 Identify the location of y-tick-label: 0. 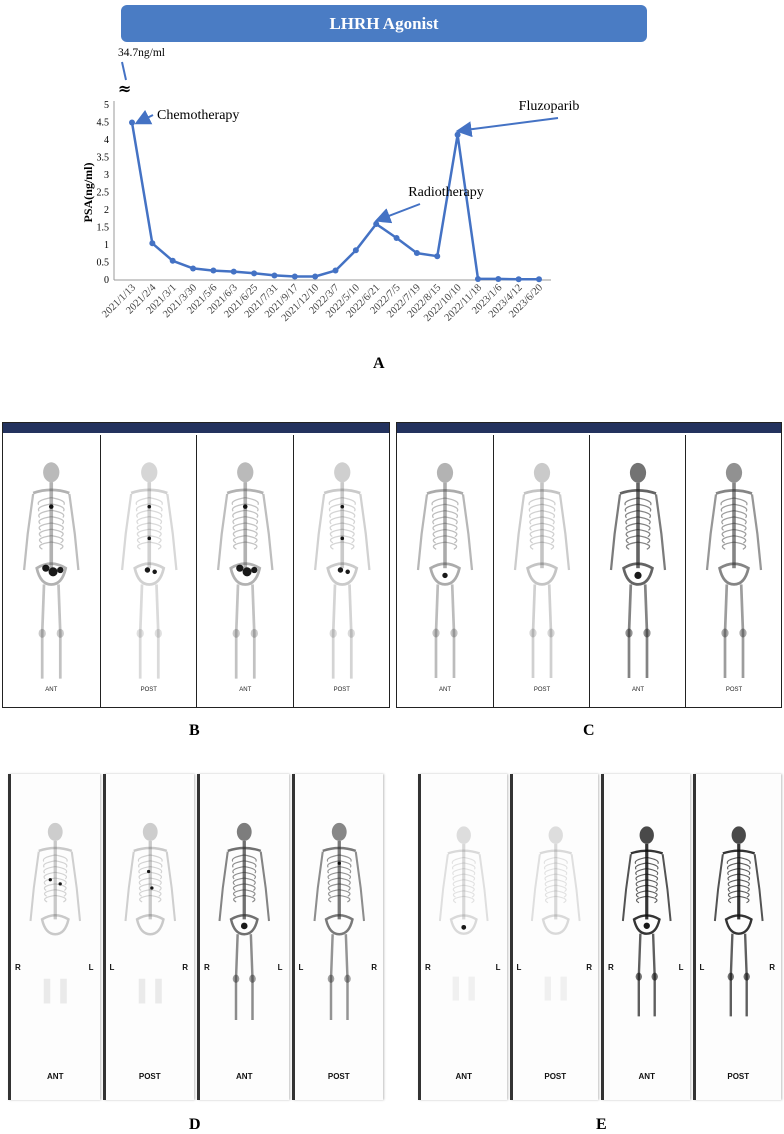
(106, 280).